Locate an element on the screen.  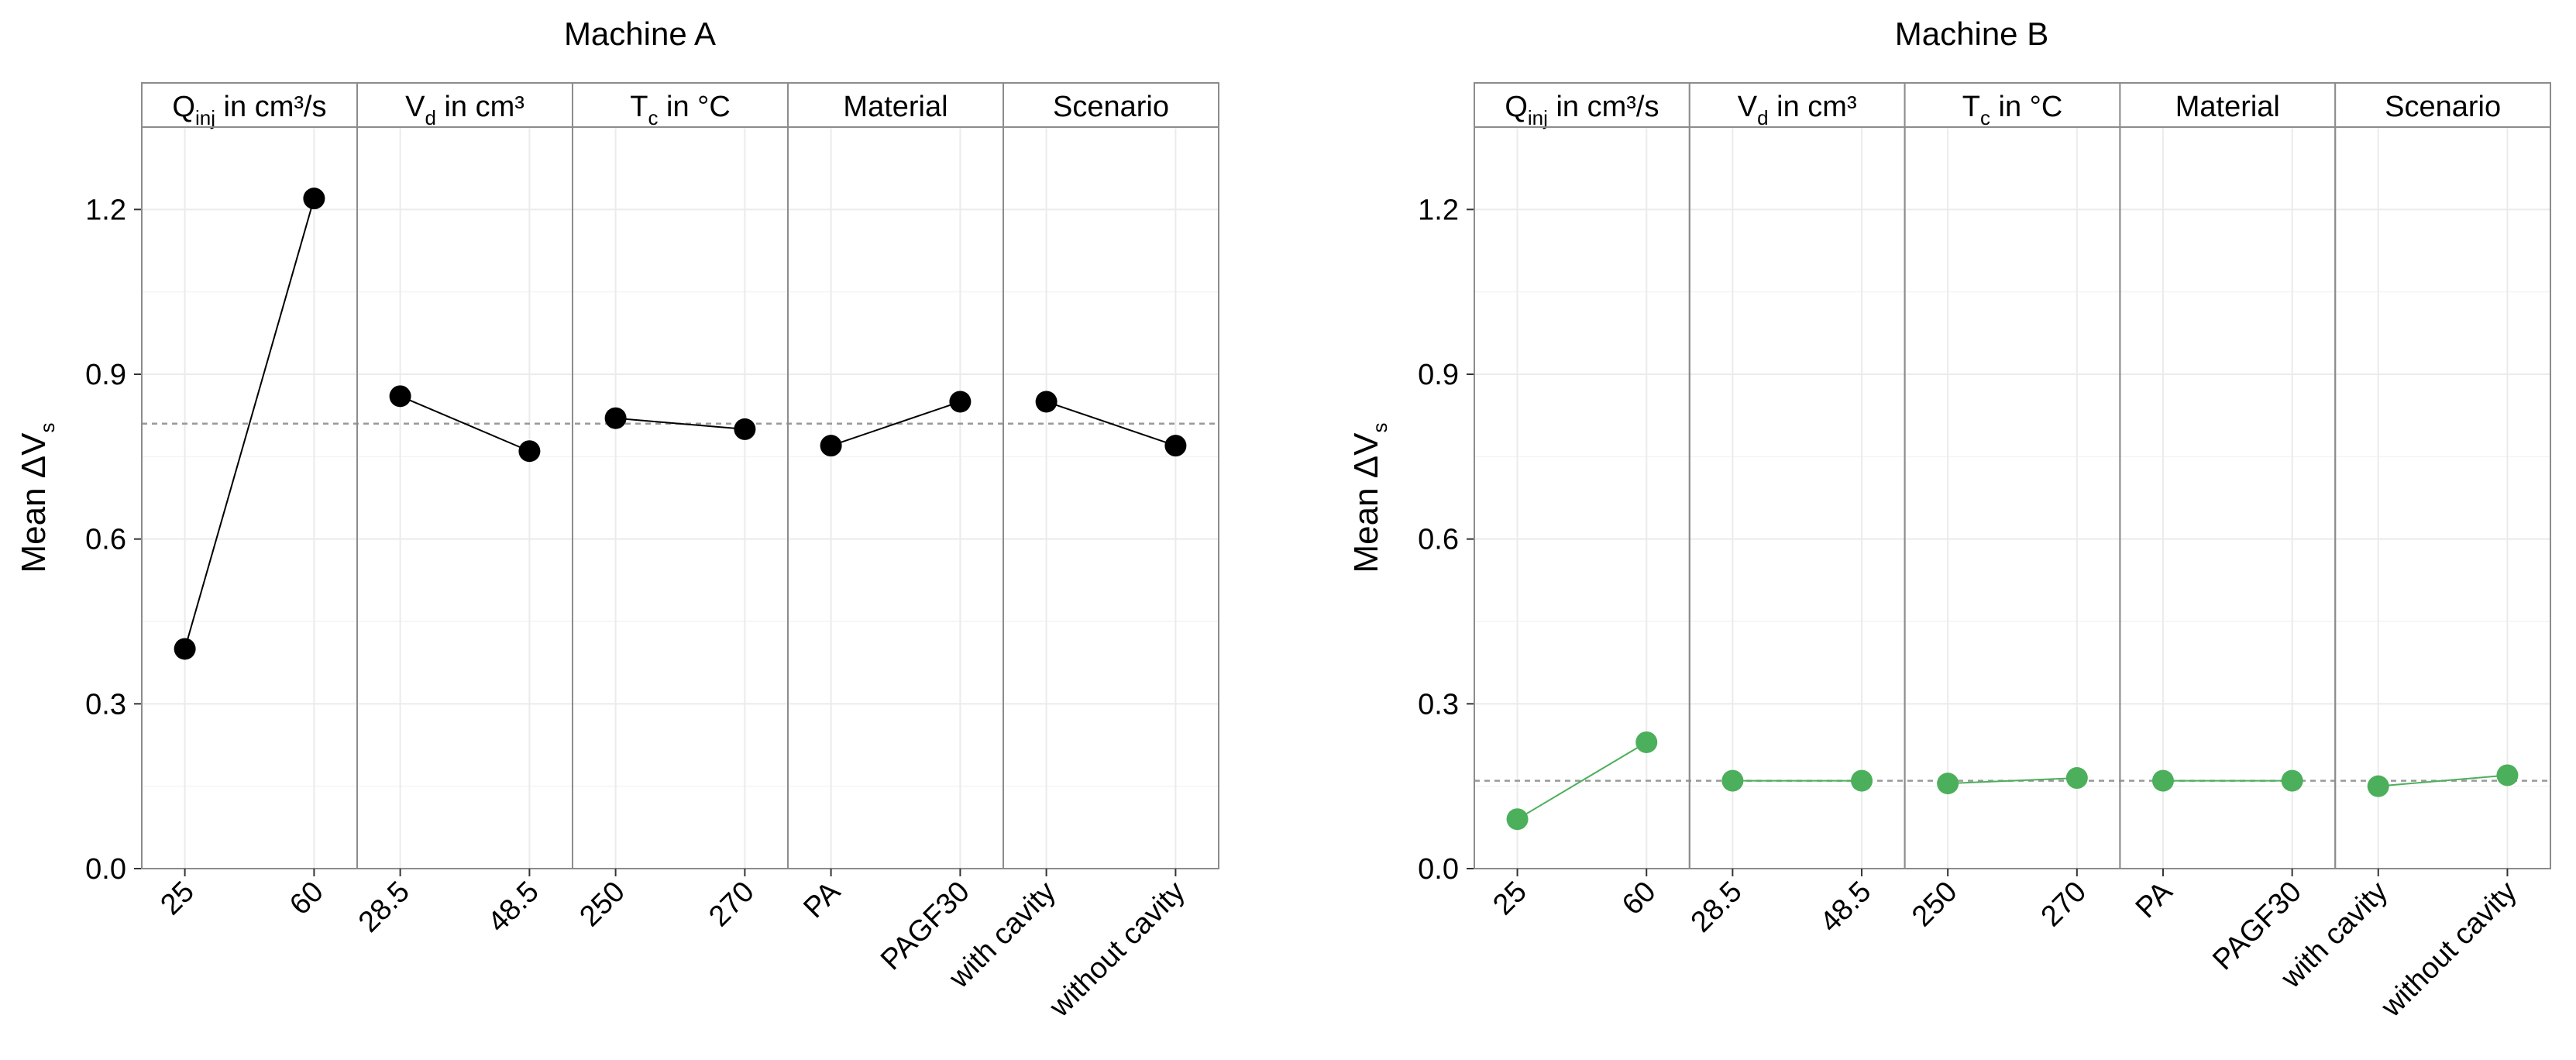
panel-header-main: Scenario is located at coordinates (1111, 107).